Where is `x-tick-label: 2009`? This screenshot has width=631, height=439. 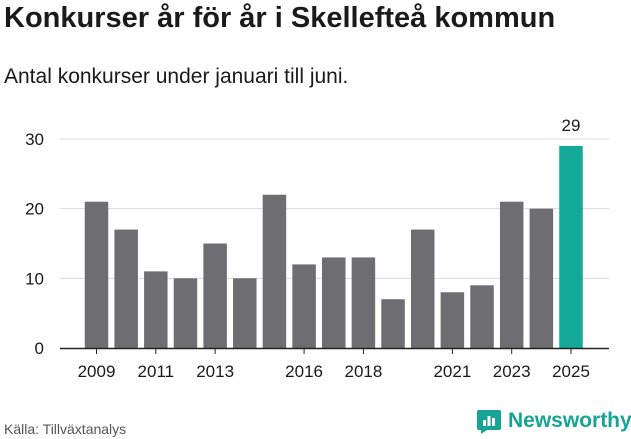 x-tick-label: 2009 is located at coordinates (97, 371).